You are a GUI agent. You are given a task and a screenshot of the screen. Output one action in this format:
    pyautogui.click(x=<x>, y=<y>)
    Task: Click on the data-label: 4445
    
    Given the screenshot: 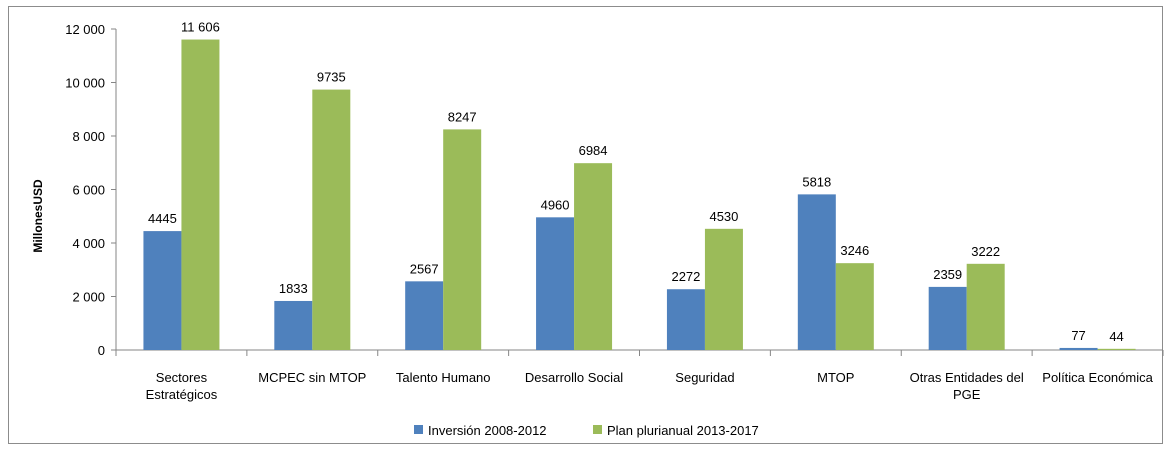 What is the action you would take?
    pyautogui.click(x=162, y=218)
    